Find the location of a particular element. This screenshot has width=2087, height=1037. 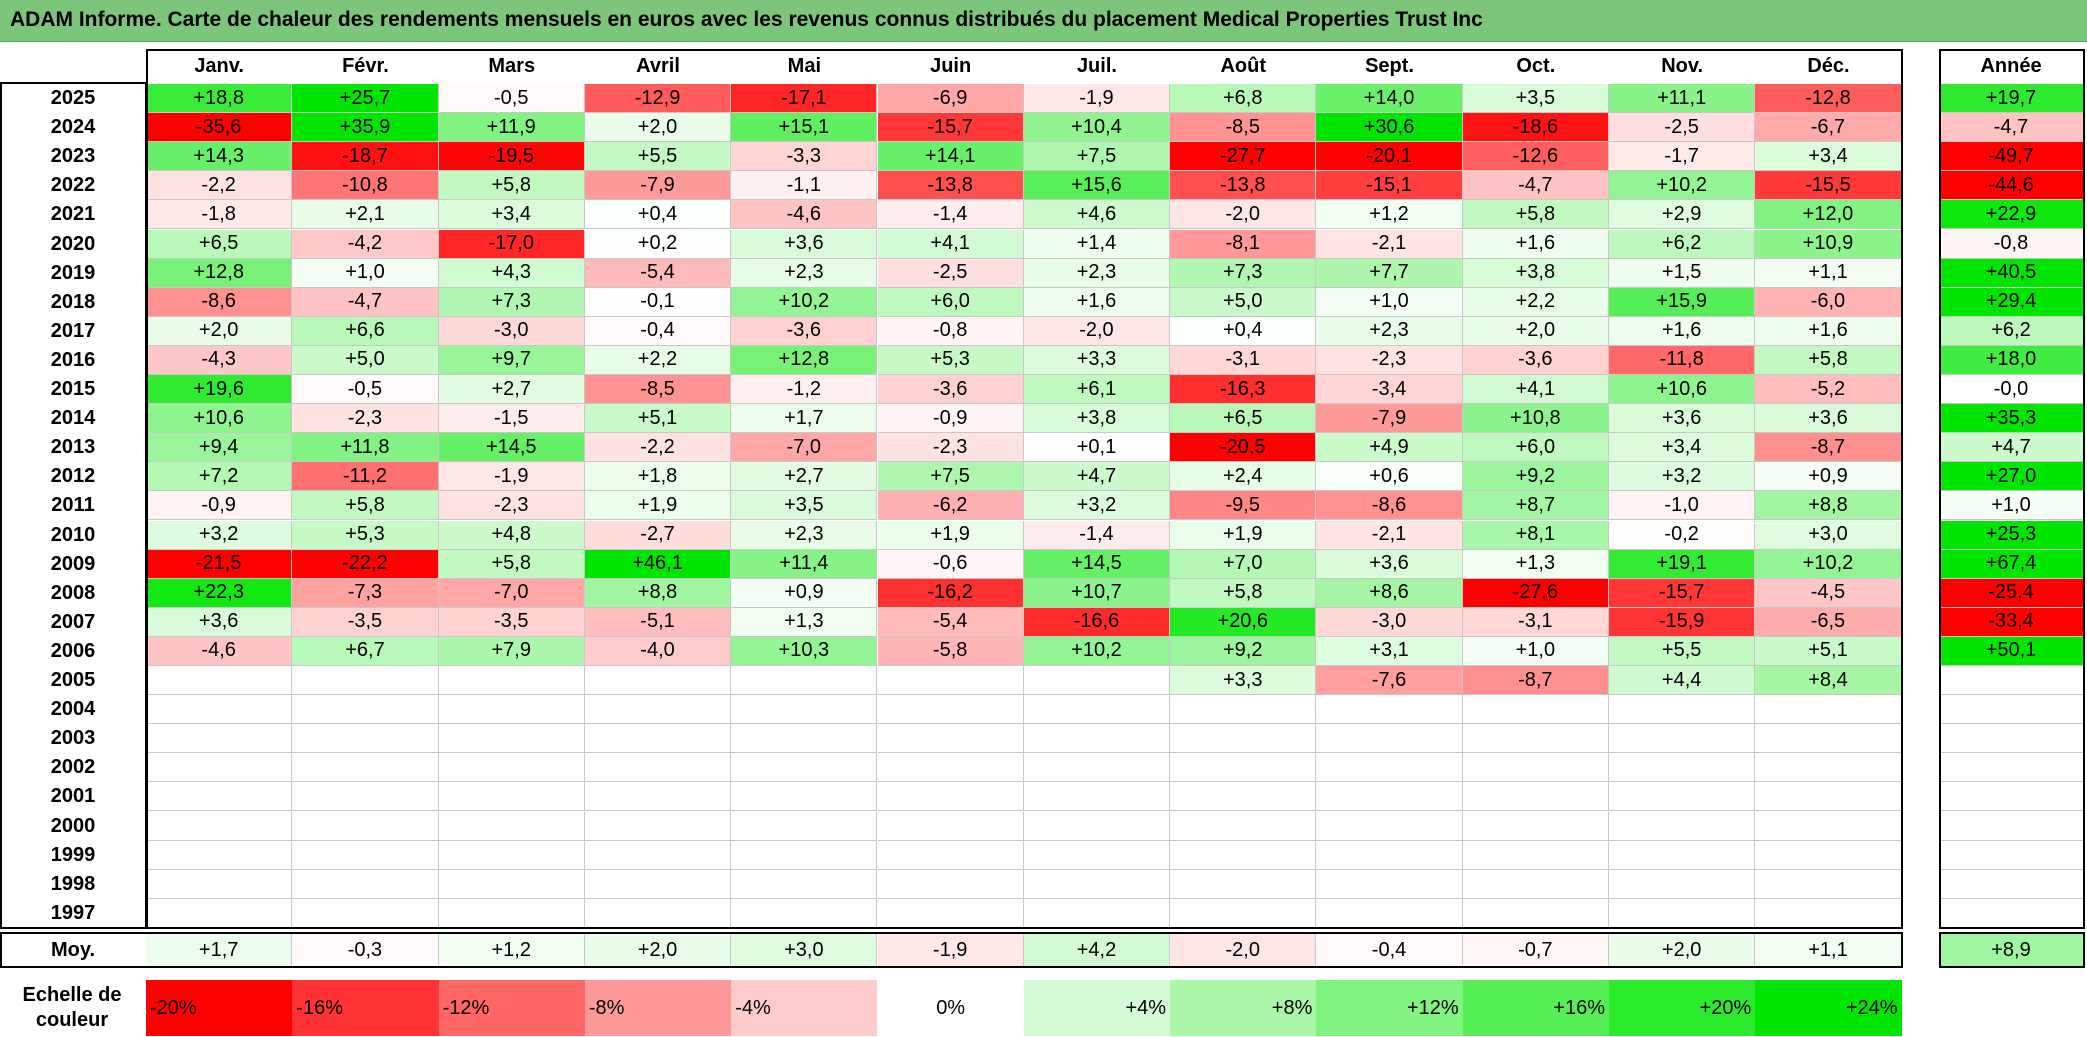

heatmap-cell: -15,5 is located at coordinates (1828, 186).